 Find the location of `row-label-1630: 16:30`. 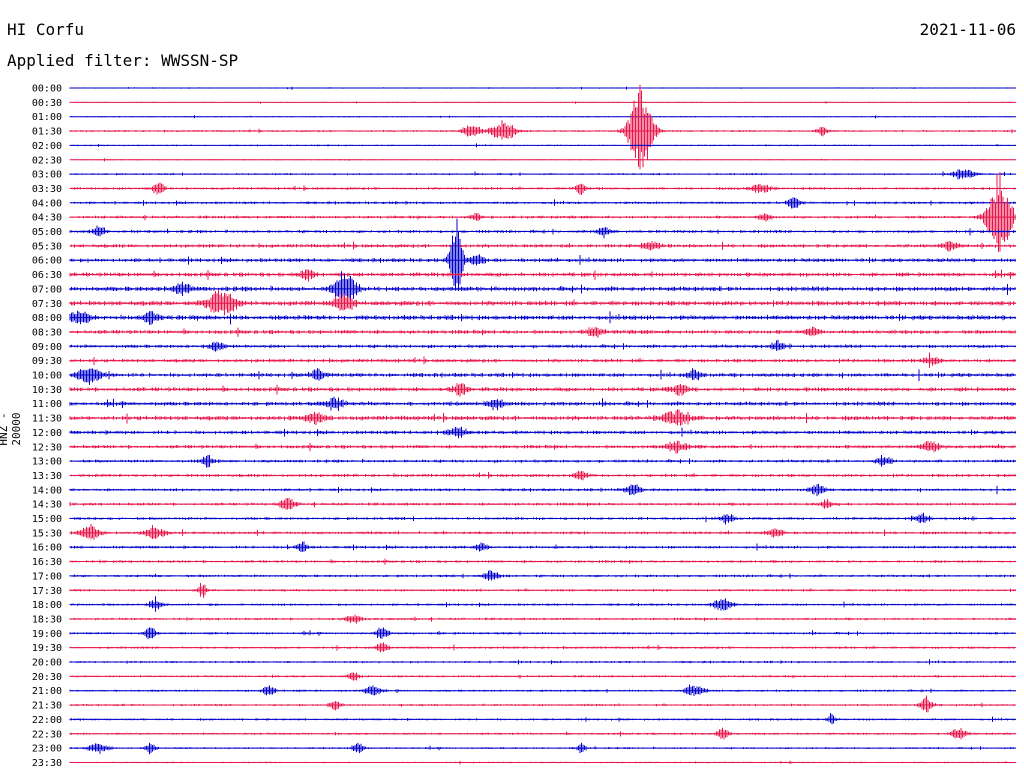

row-label-1630: 16:30 is located at coordinates (47, 562).